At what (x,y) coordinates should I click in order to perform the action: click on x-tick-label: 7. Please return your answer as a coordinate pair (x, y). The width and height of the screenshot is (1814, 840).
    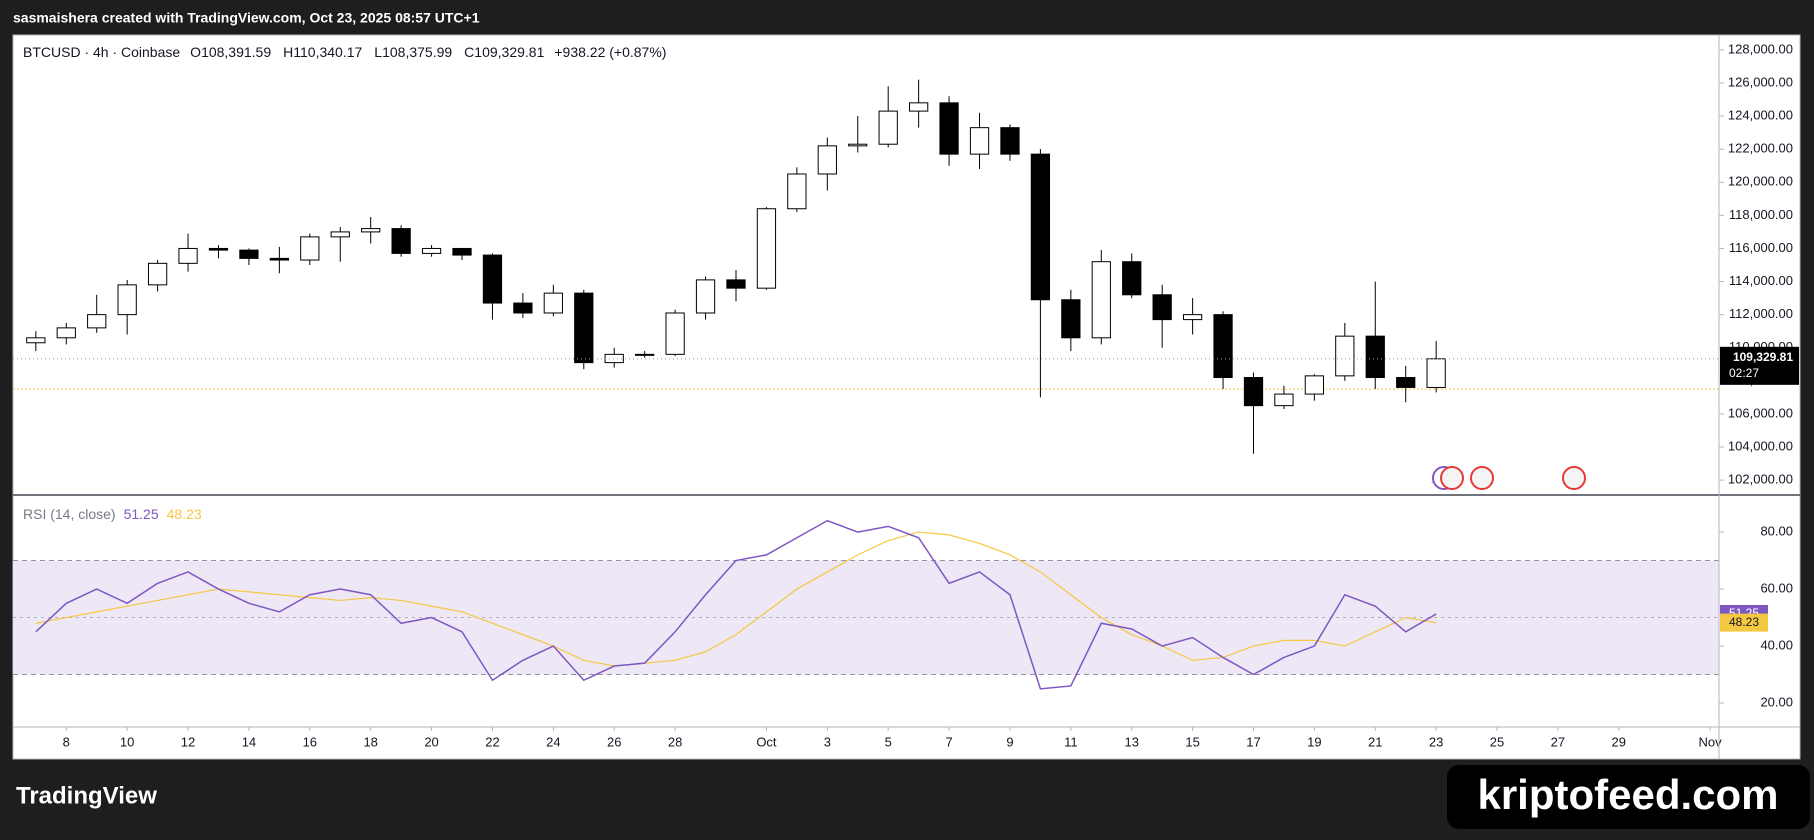
    Looking at the image, I should click on (948, 741).